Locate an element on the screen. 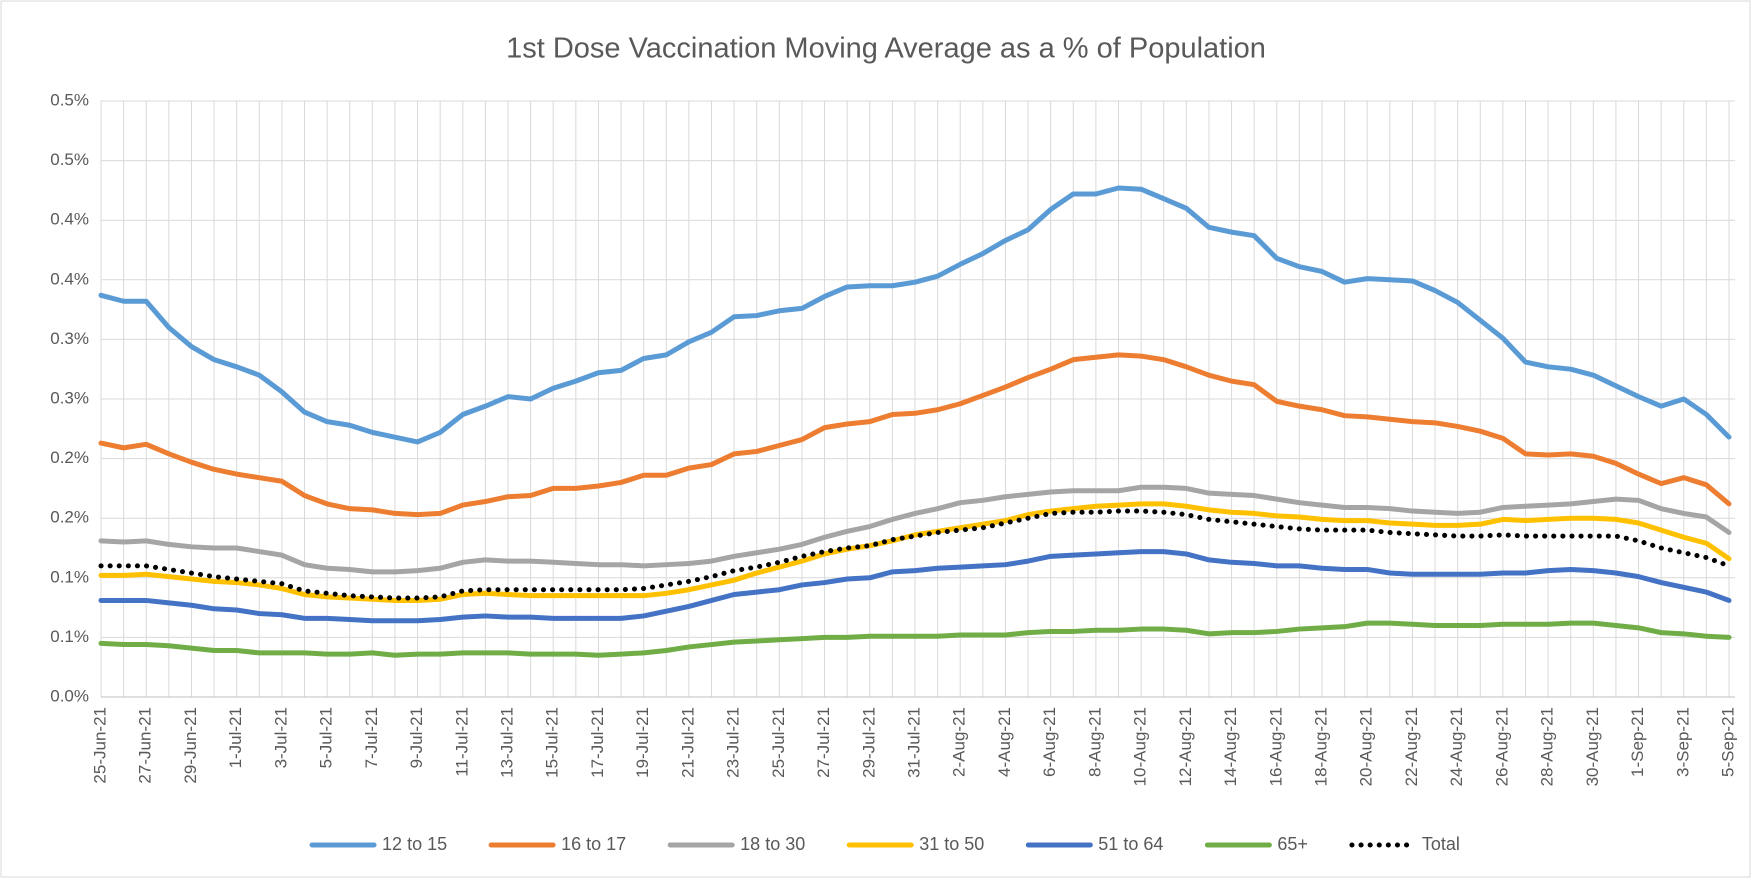 The height and width of the screenshot is (879, 1752). x-tick-label: 25-Jul-21 is located at coordinates (778, 742).